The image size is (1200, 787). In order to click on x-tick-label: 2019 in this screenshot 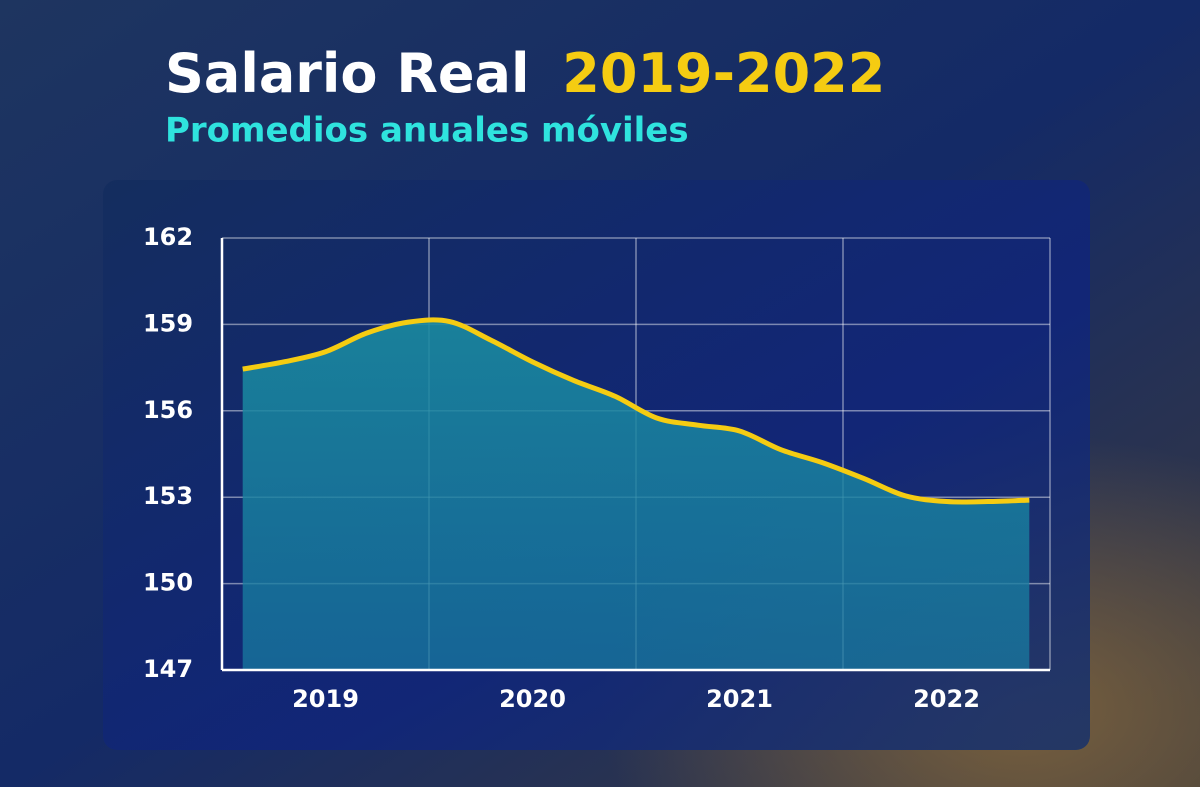, I will do `click(325, 699)`.